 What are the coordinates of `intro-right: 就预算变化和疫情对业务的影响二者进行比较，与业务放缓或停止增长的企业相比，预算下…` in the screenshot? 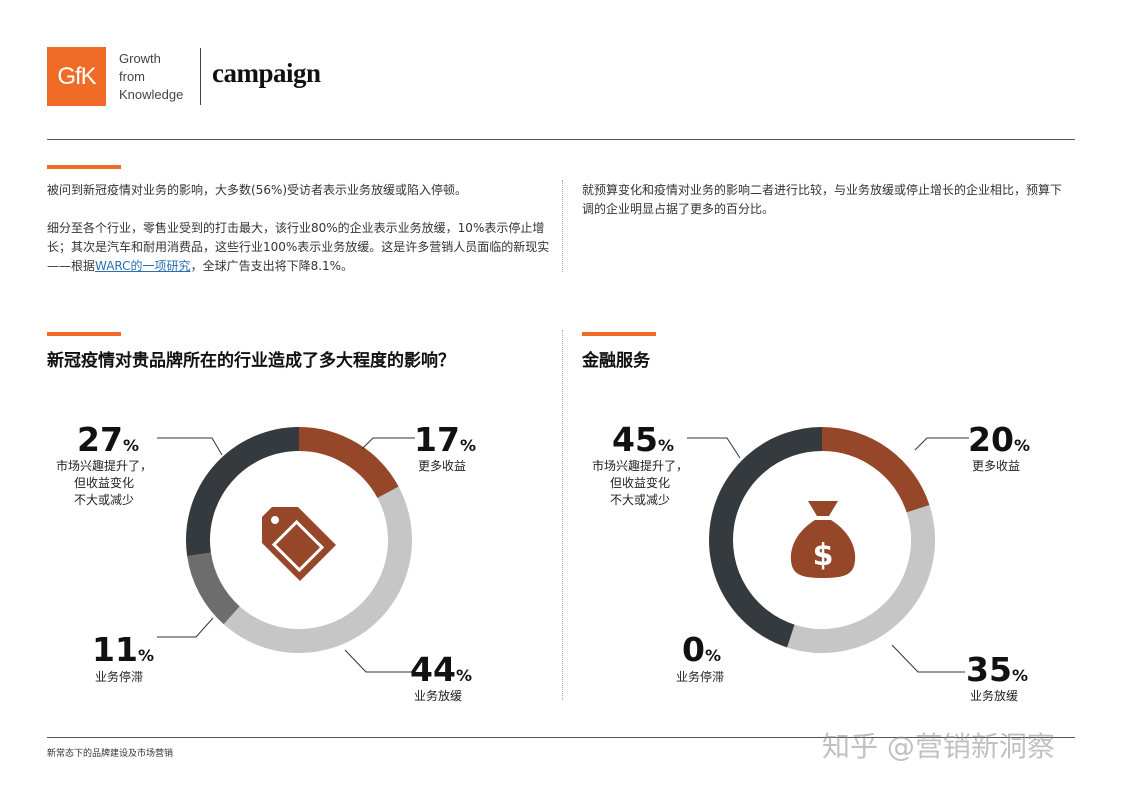 It's located at (827, 209).